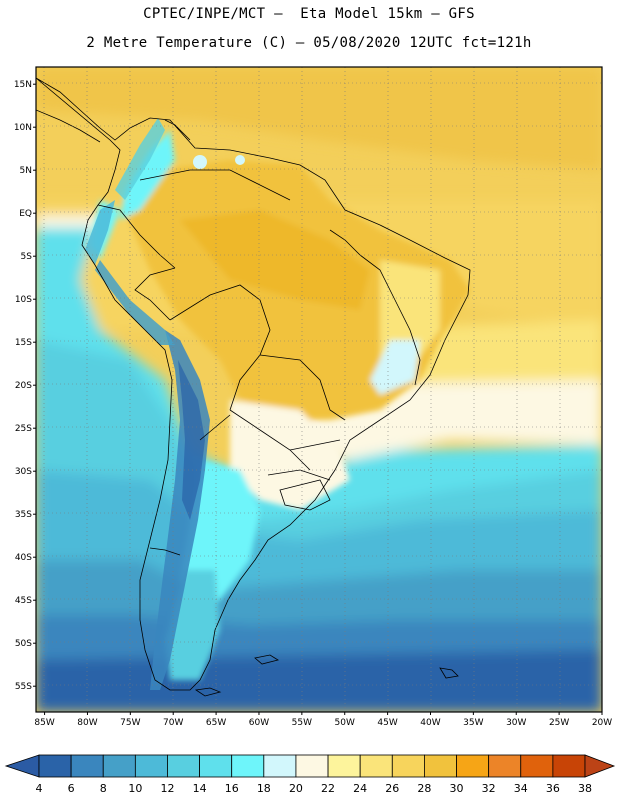 Image resolution: width=618 pixels, height=800 pixels. I want to click on lon-label: 40W, so click(430, 723).